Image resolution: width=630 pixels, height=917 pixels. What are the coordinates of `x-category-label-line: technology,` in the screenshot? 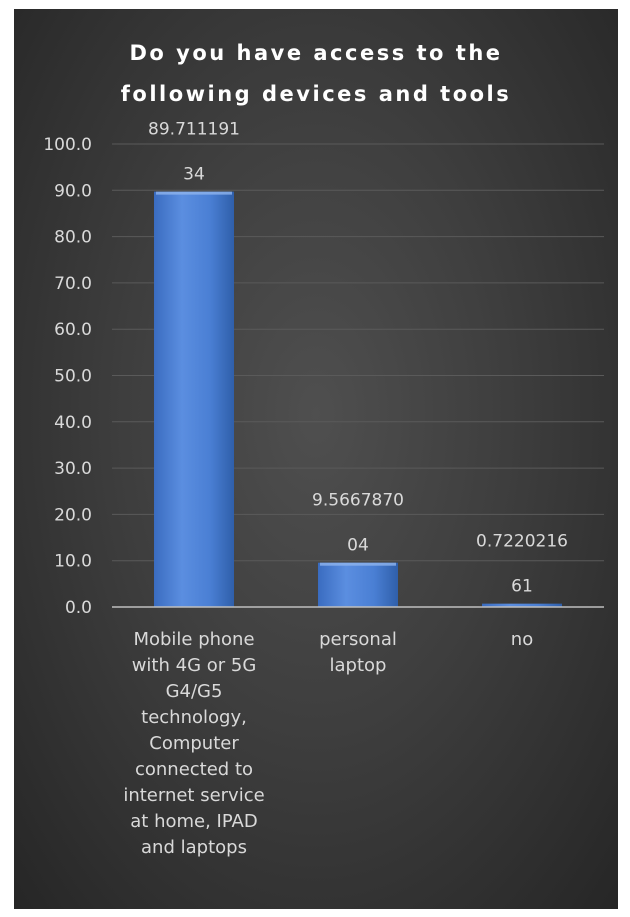 It's located at (194, 717).